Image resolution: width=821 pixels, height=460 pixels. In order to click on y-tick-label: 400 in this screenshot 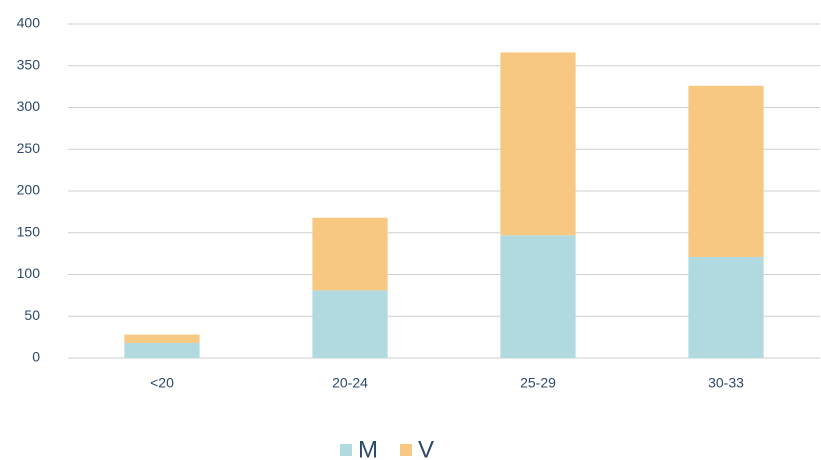, I will do `click(29, 23)`.